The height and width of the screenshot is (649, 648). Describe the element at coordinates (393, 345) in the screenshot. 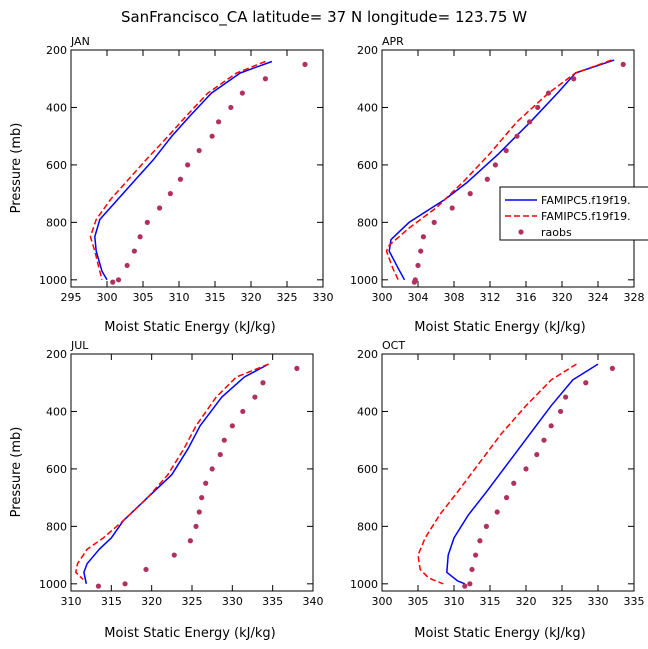

I see `panel-title-oct: OCT` at that location.